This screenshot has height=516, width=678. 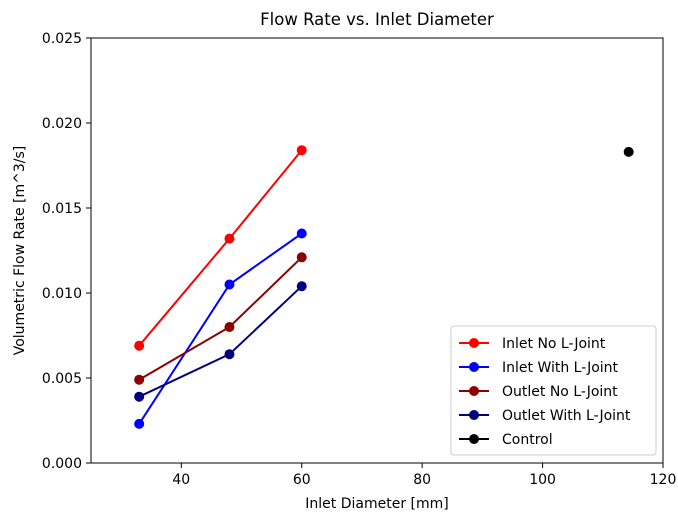 I want to click on legend-item: Outlet No L-Joint, so click(x=538, y=392).